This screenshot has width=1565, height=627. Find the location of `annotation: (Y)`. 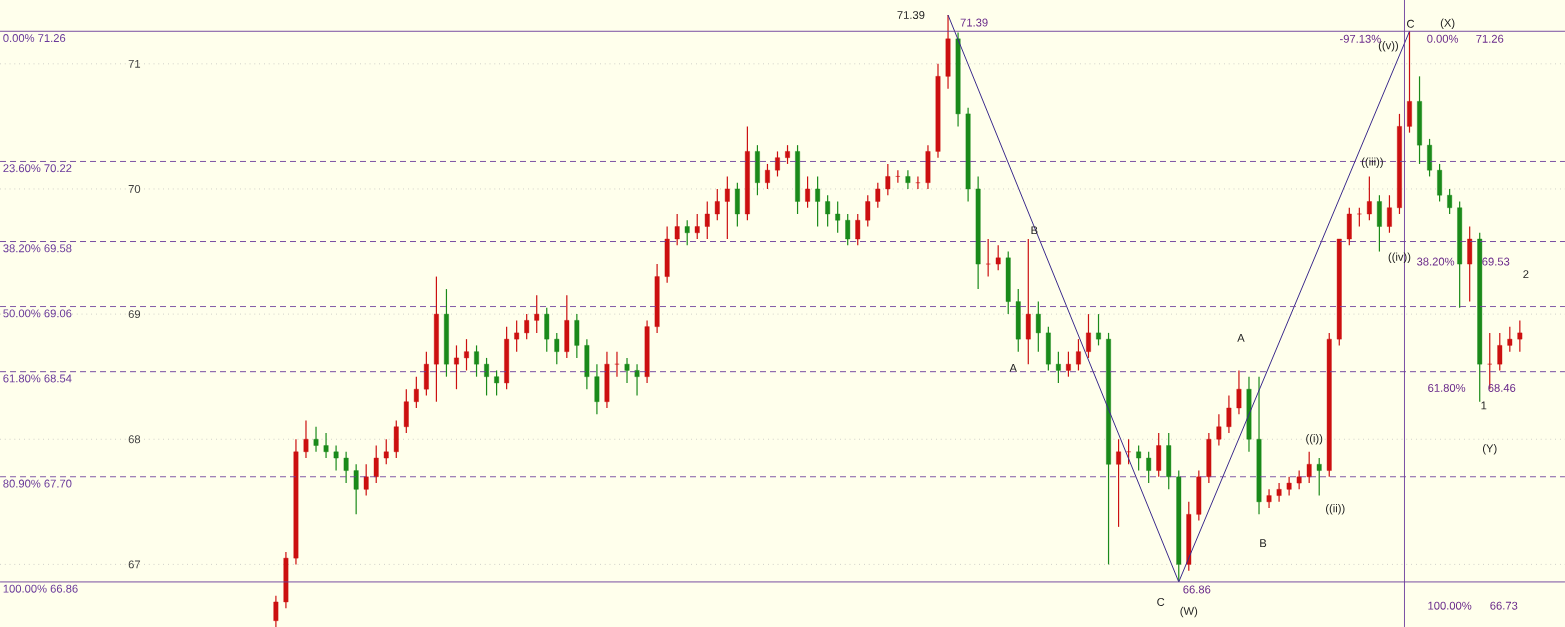

annotation: (Y) is located at coordinates (1489, 449).